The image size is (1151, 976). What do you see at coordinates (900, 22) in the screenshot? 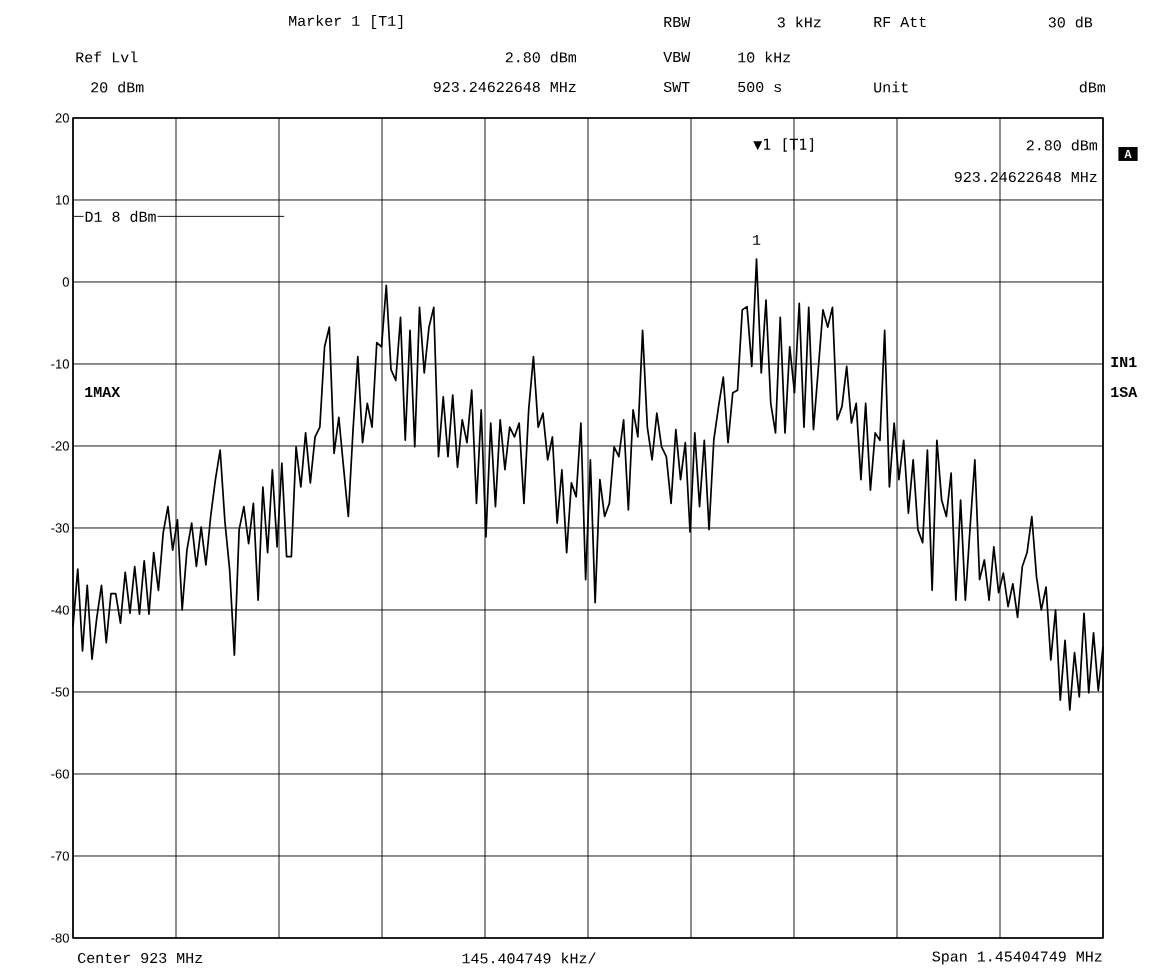
I see `text: RF Att` at bounding box center [900, 22].